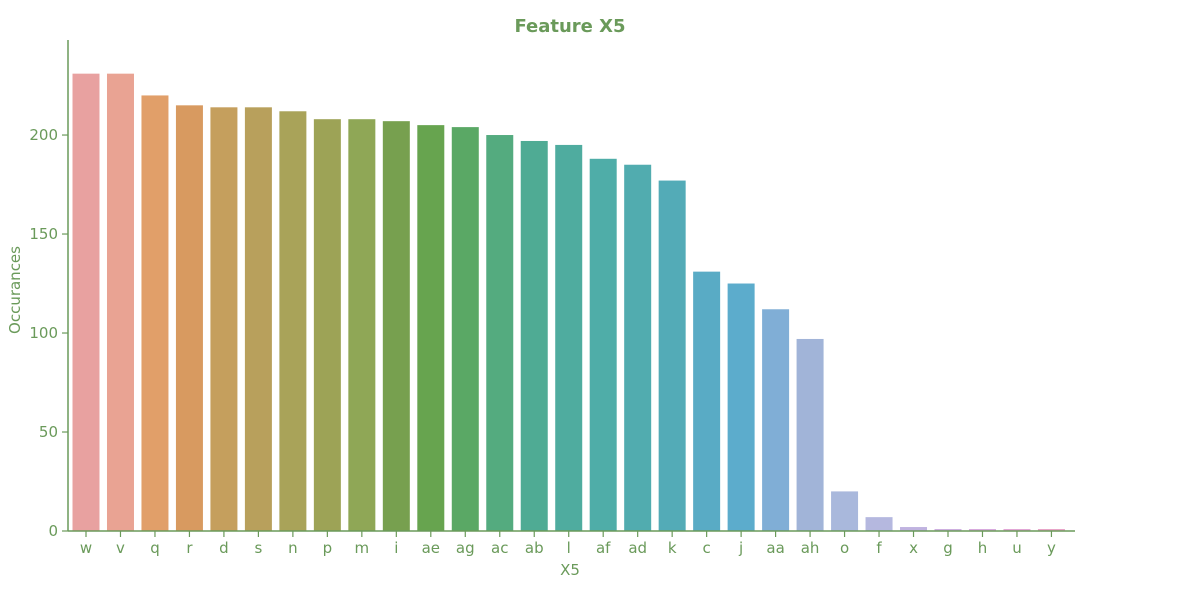 The image size is (1200, 602). What do you see at coordinates (43, 333) in the screenshot?
I see `y-tick-label: 100` at bounding box center [43, 333].